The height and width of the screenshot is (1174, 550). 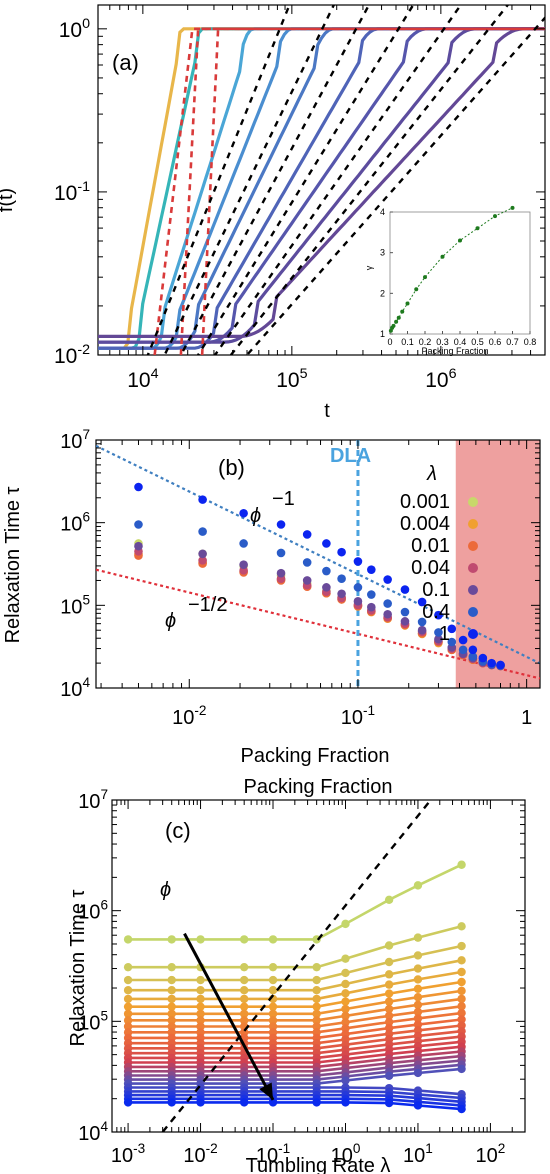 What do you see at coordinates (382, 253) in the screenshot?
I see `inset-y-tick-label: 3` at bounding box center [382, 253].